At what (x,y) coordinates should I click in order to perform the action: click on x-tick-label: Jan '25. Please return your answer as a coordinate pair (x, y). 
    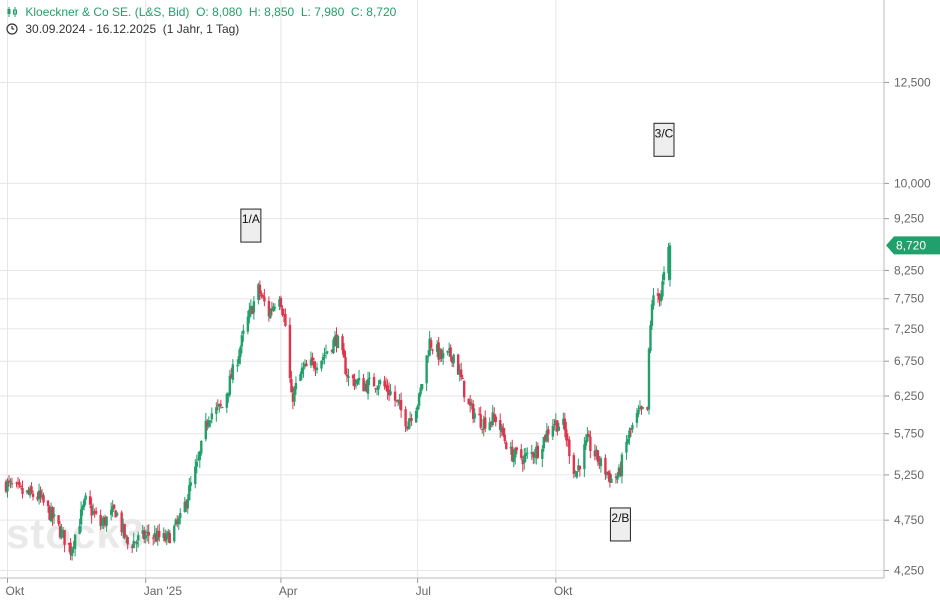
    Looking at the image, I should click on (163, 591).